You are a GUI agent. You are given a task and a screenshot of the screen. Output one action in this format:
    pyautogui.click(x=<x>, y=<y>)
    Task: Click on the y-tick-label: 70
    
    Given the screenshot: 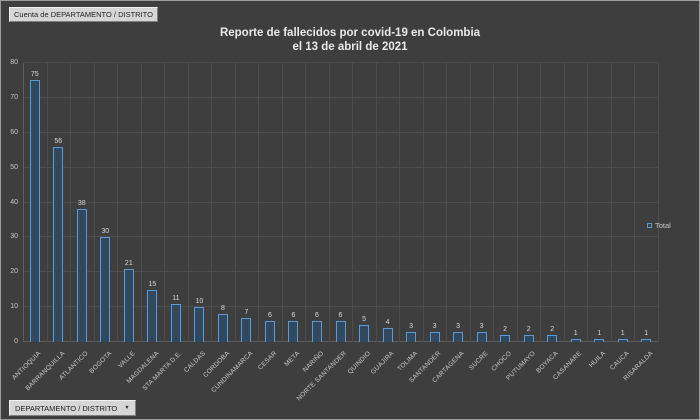 What is the action you would take?
    pyautogui.click(x=14, y=97)
    